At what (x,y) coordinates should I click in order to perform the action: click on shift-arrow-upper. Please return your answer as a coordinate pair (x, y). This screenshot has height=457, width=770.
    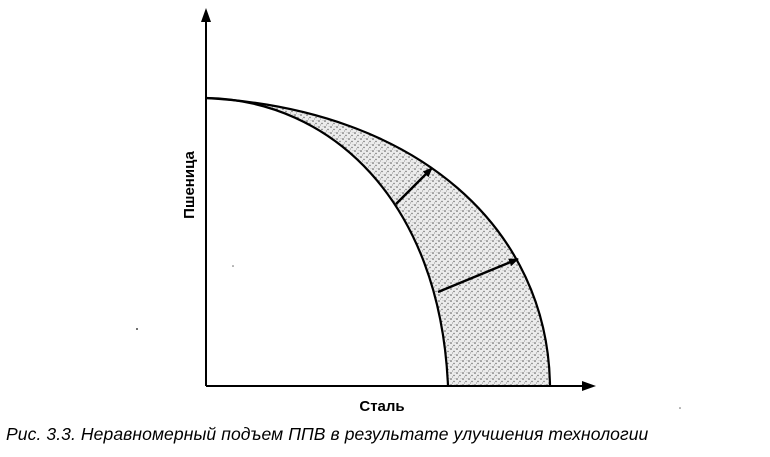
    Looking at the image, I should click on (414, 186).